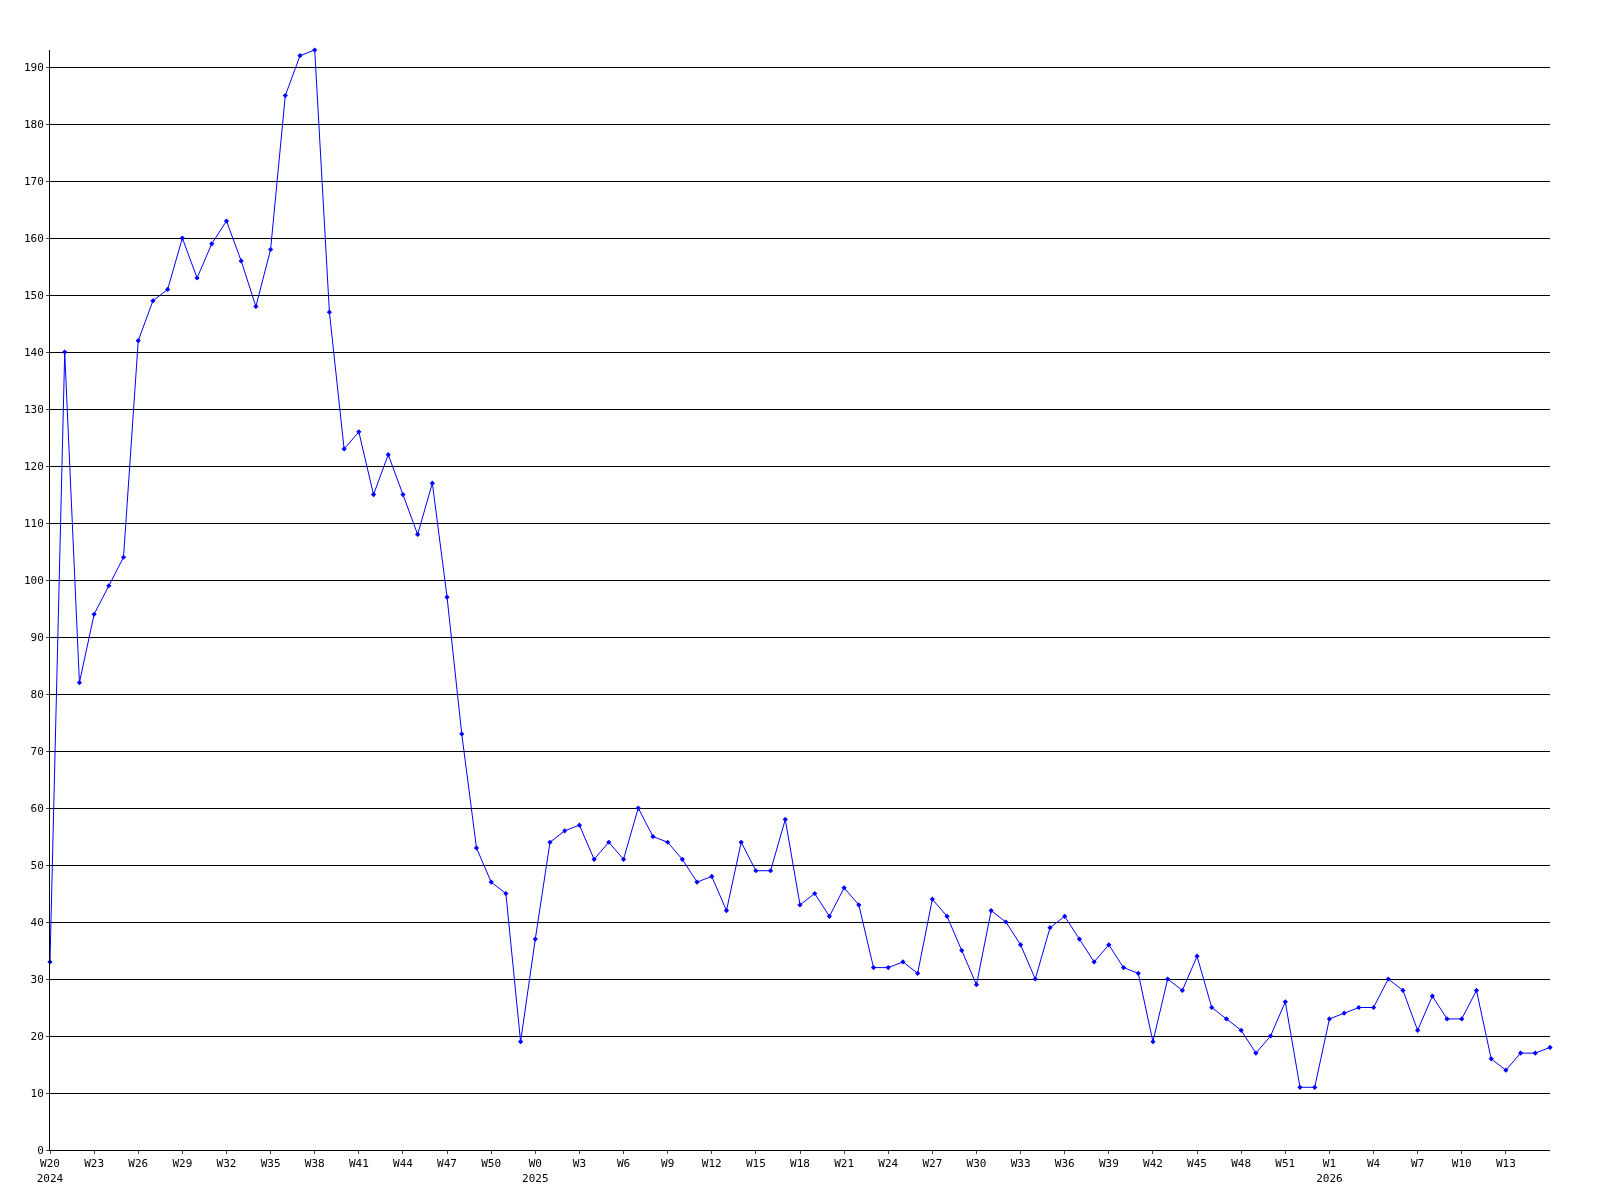 Image resolution: width=1600 pixels, height=1200 pixels. Describe the element at coordinates (623, 1164) in the screenshot. I see `x-tick-label: W6` at that location.